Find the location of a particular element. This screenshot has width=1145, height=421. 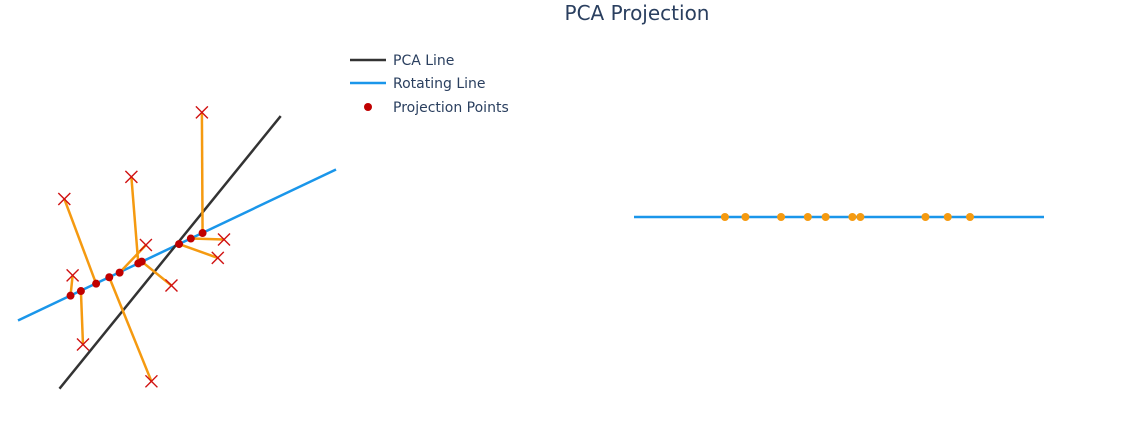

pca-line is located at coordinates (170, 252).